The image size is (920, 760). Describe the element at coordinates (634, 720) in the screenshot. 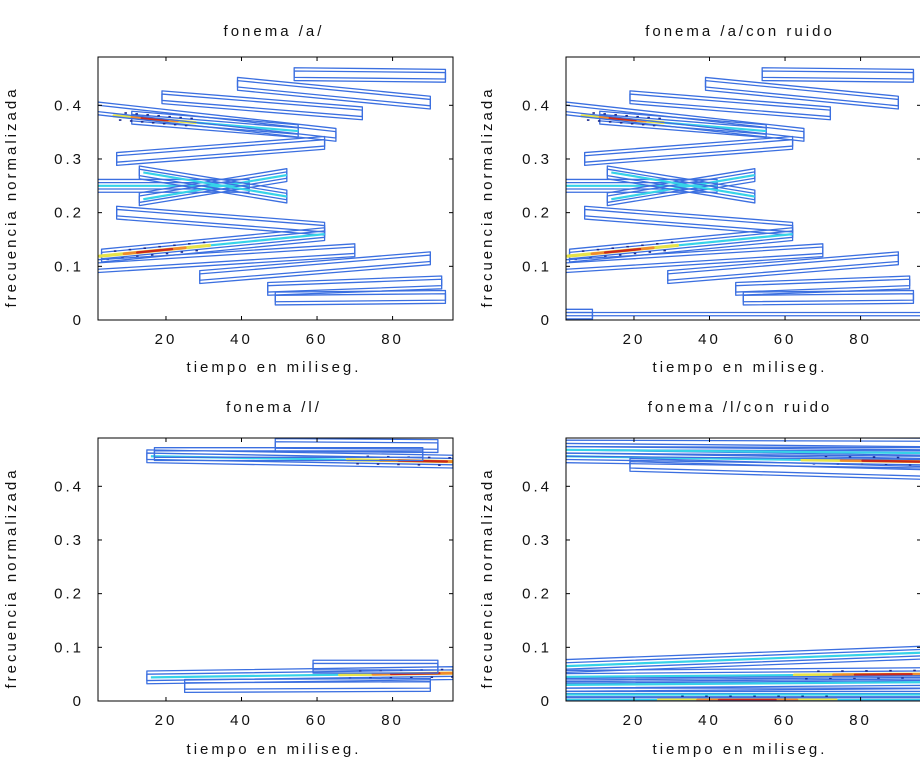

I see `x-tick-label: 20` at that location.